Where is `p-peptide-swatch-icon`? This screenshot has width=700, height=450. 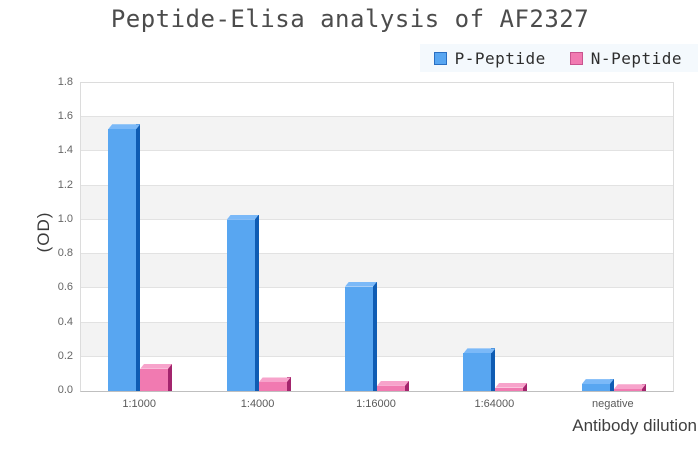 p-peptide-swatch-icon is located at coordinates (440, 58).